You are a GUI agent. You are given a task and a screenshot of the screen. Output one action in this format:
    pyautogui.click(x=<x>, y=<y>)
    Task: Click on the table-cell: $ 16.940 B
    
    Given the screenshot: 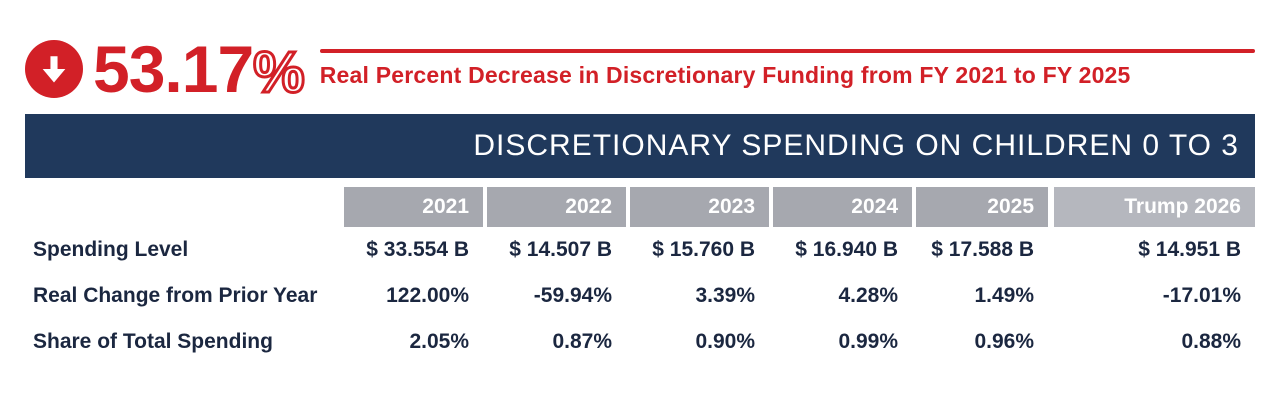 What is the action you would take?
    pyautogui.click(x=846, y=249)
    